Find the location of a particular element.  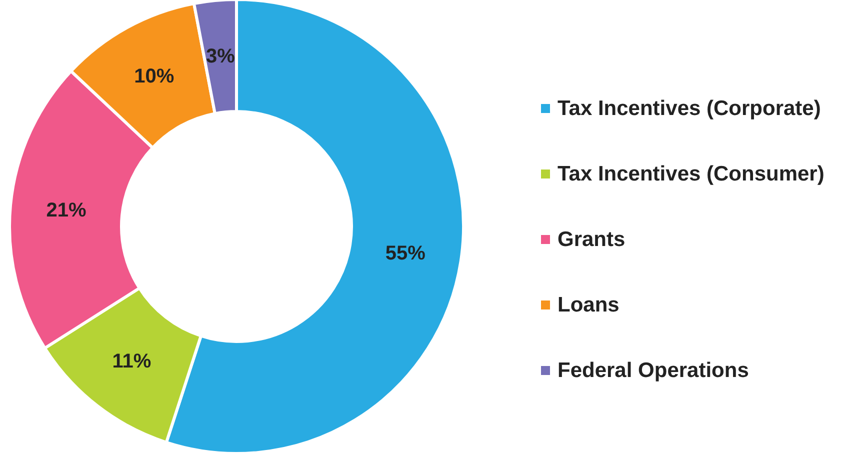

legend-label: Grants is located at coordinates (592, 239).